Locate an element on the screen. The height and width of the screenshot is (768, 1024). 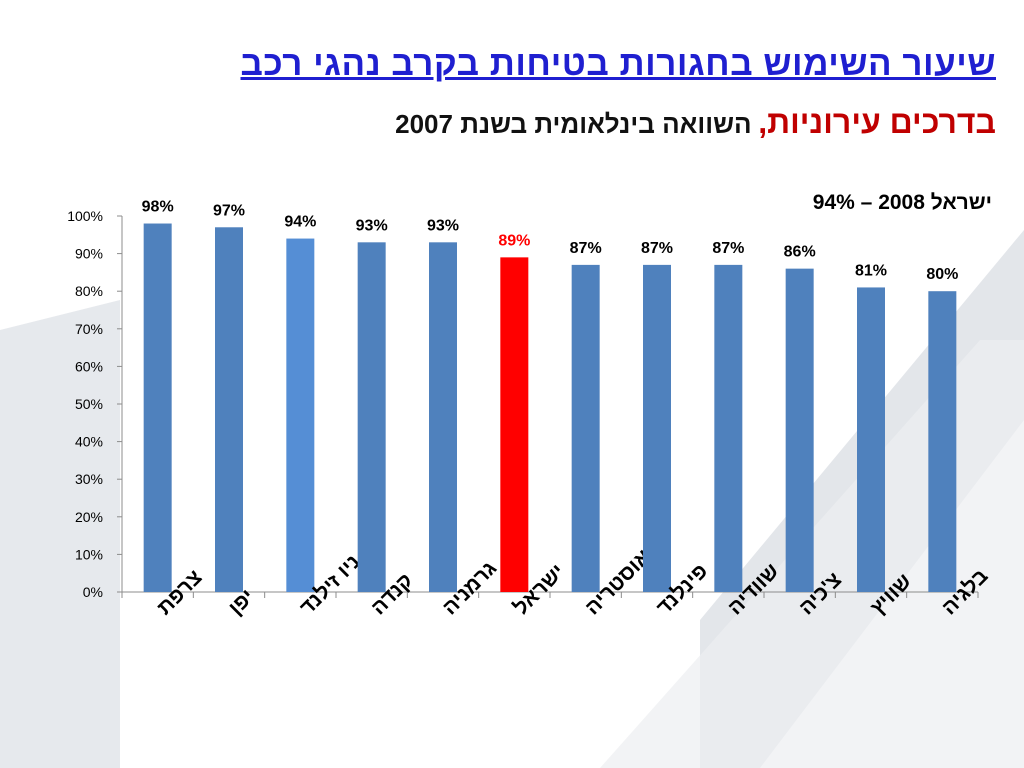
bar-value-label: 97% is located at coordinates (229, 210).